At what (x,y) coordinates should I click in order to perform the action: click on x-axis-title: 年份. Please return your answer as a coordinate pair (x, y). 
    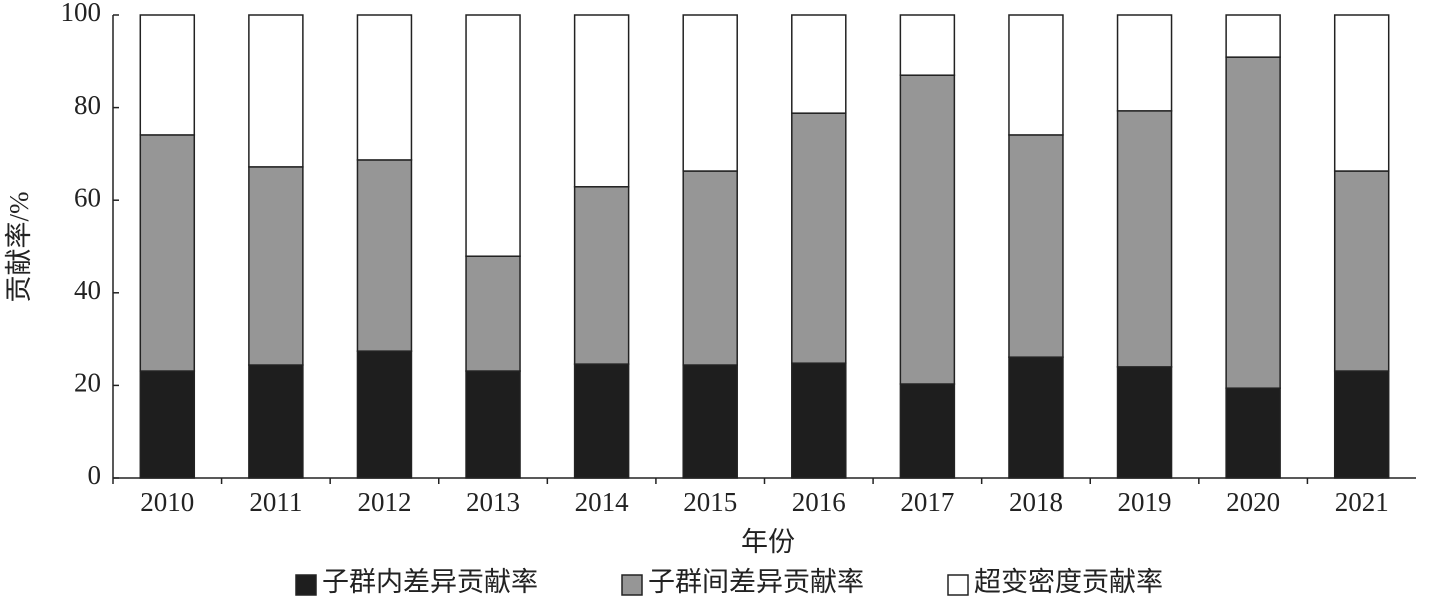
    Looking at the image, I should click on (768, 542).